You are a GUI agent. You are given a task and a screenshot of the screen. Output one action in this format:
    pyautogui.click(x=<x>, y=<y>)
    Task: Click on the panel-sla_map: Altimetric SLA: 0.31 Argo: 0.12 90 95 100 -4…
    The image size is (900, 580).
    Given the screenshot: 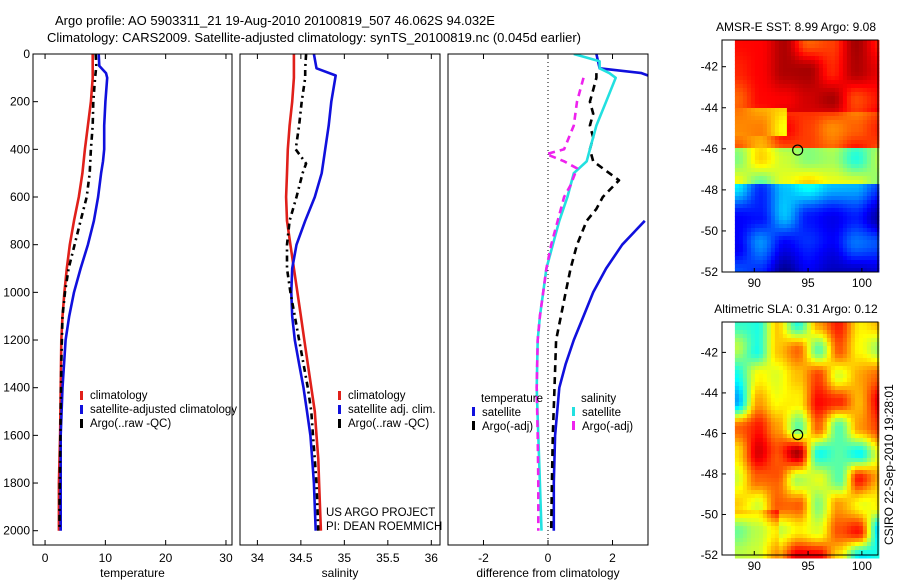 What is the action you would take?
    pyautogui.click(x=790, y=437)
    